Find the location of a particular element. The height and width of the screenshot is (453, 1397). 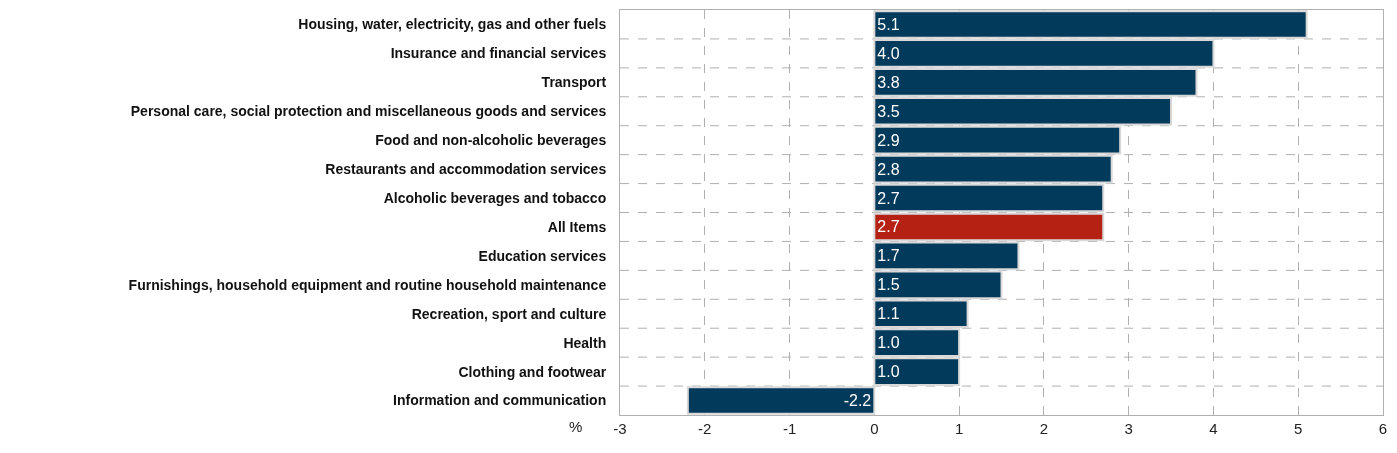

x-tick-label: 3 is located at coordinates (1128, 428).